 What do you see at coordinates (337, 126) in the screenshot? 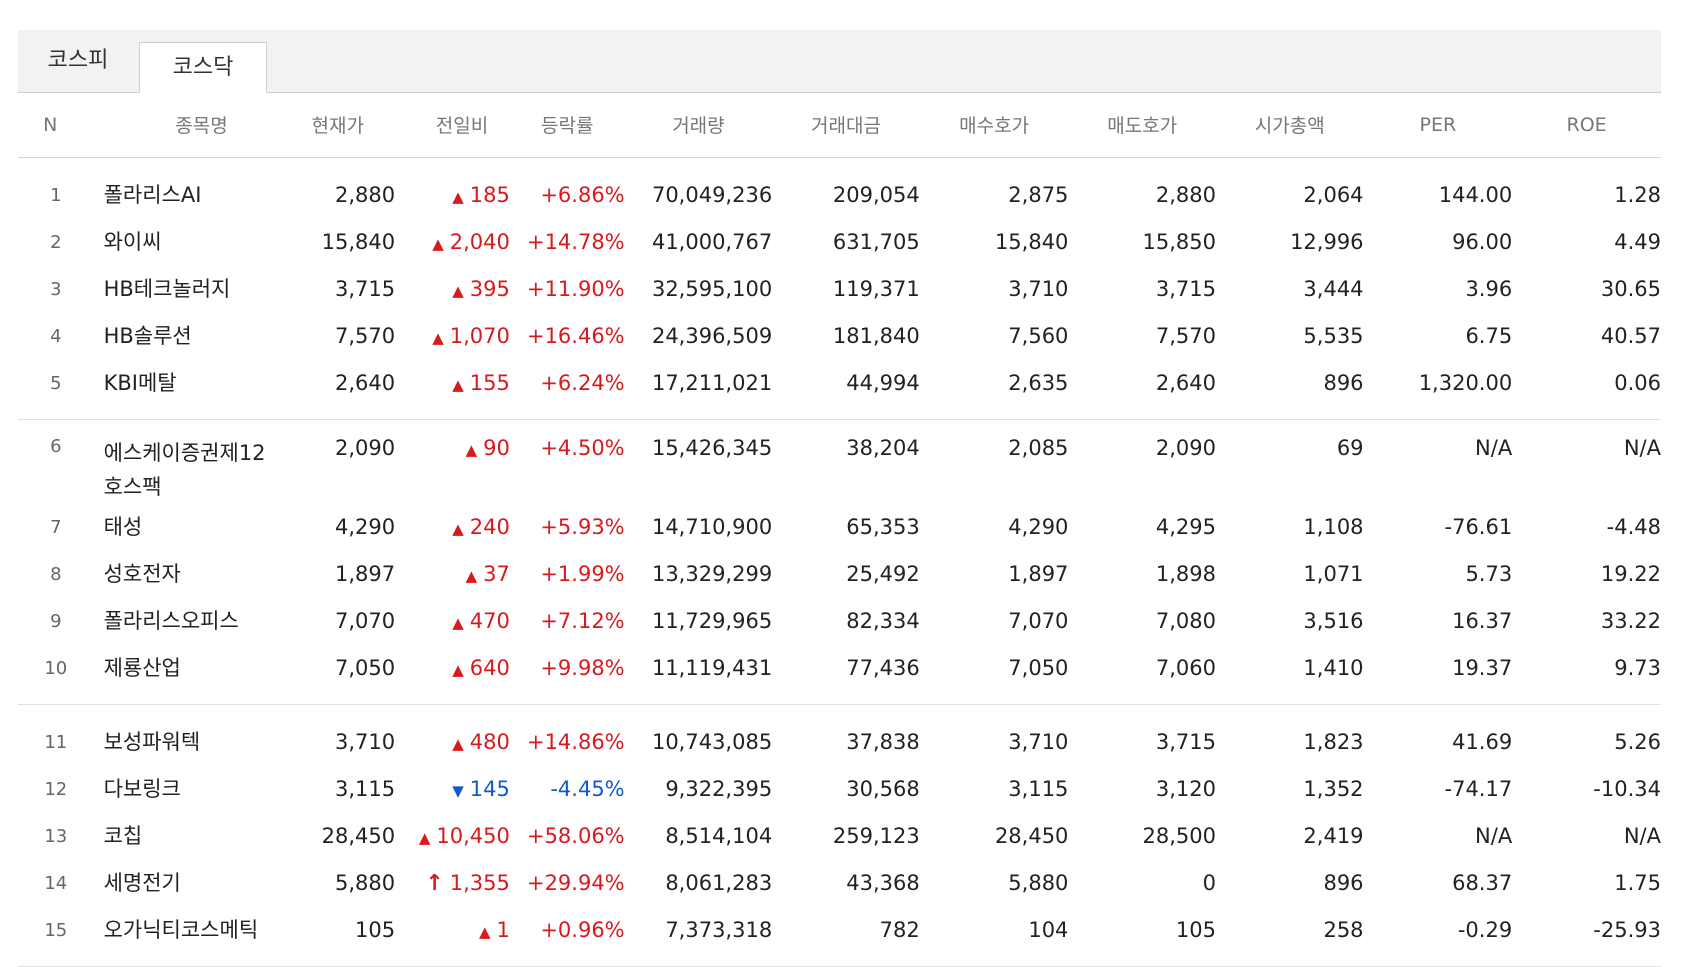
I see `col-header-price: 현재가` at bounding box center [337, 126].